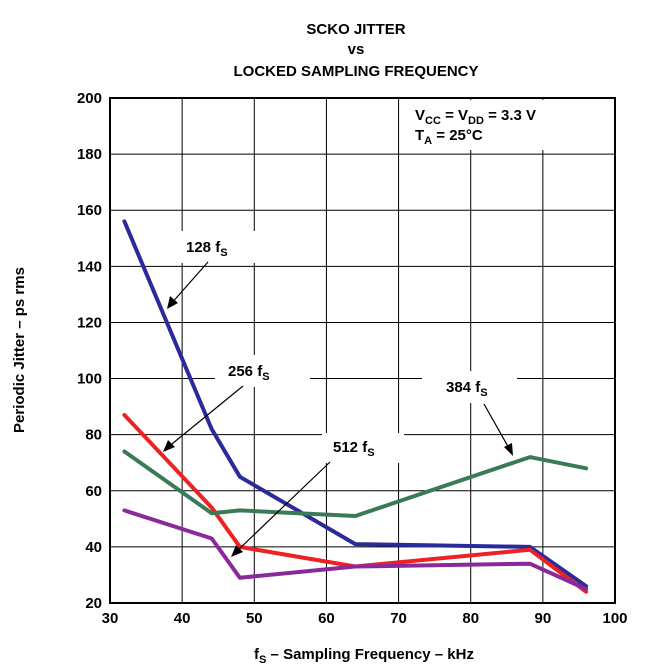 The height and width of the screenshot is (669, 662). Describe the element at coordinates (93, 603) in the screenshot. I see `y-tick-label: 20` at that location.